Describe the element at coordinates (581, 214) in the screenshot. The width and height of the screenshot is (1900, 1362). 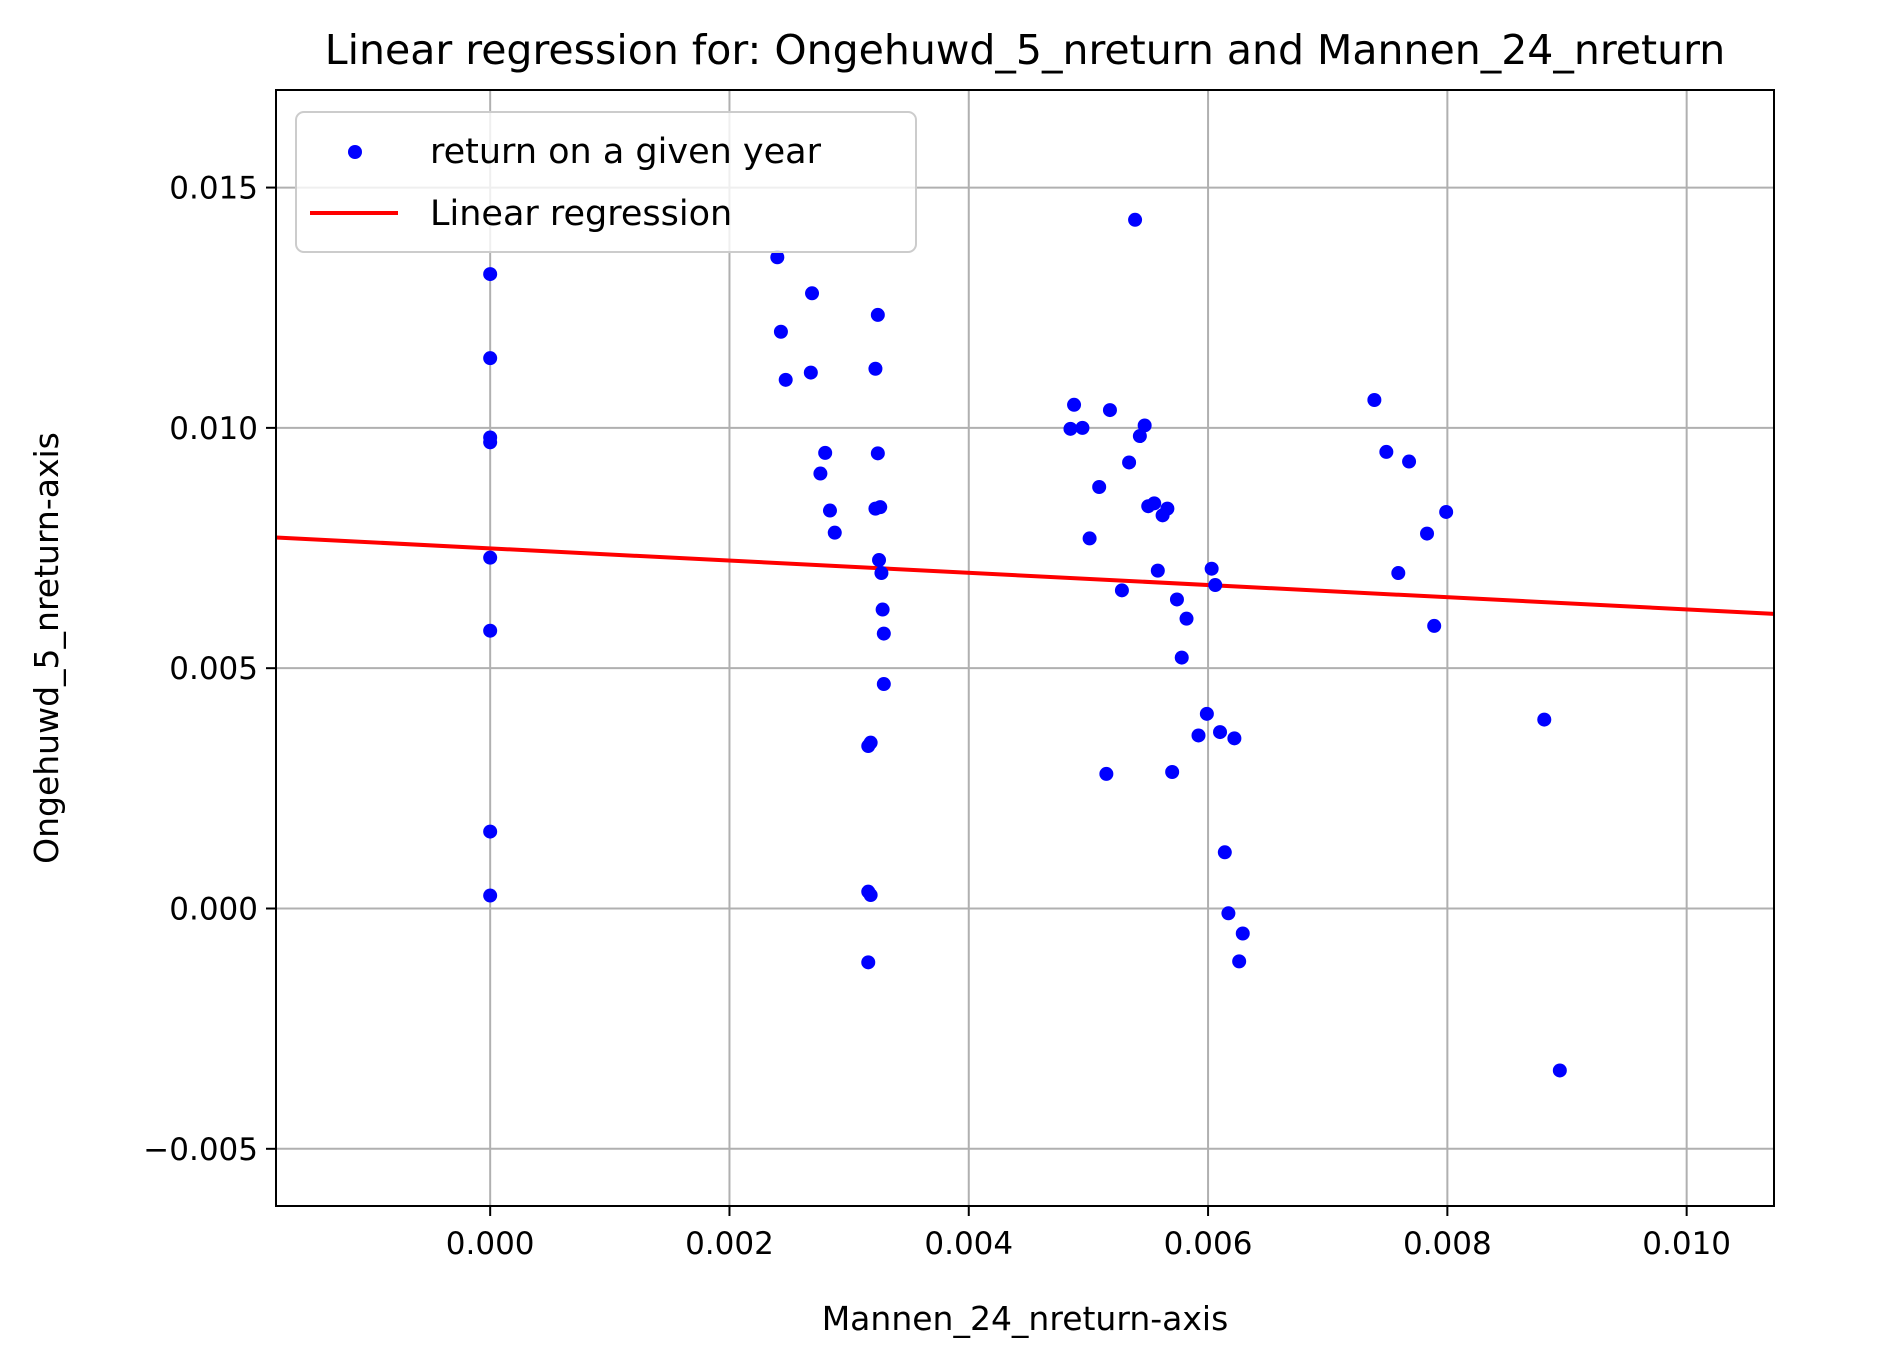
I see `legend-label-line: Linear regression` at that location.